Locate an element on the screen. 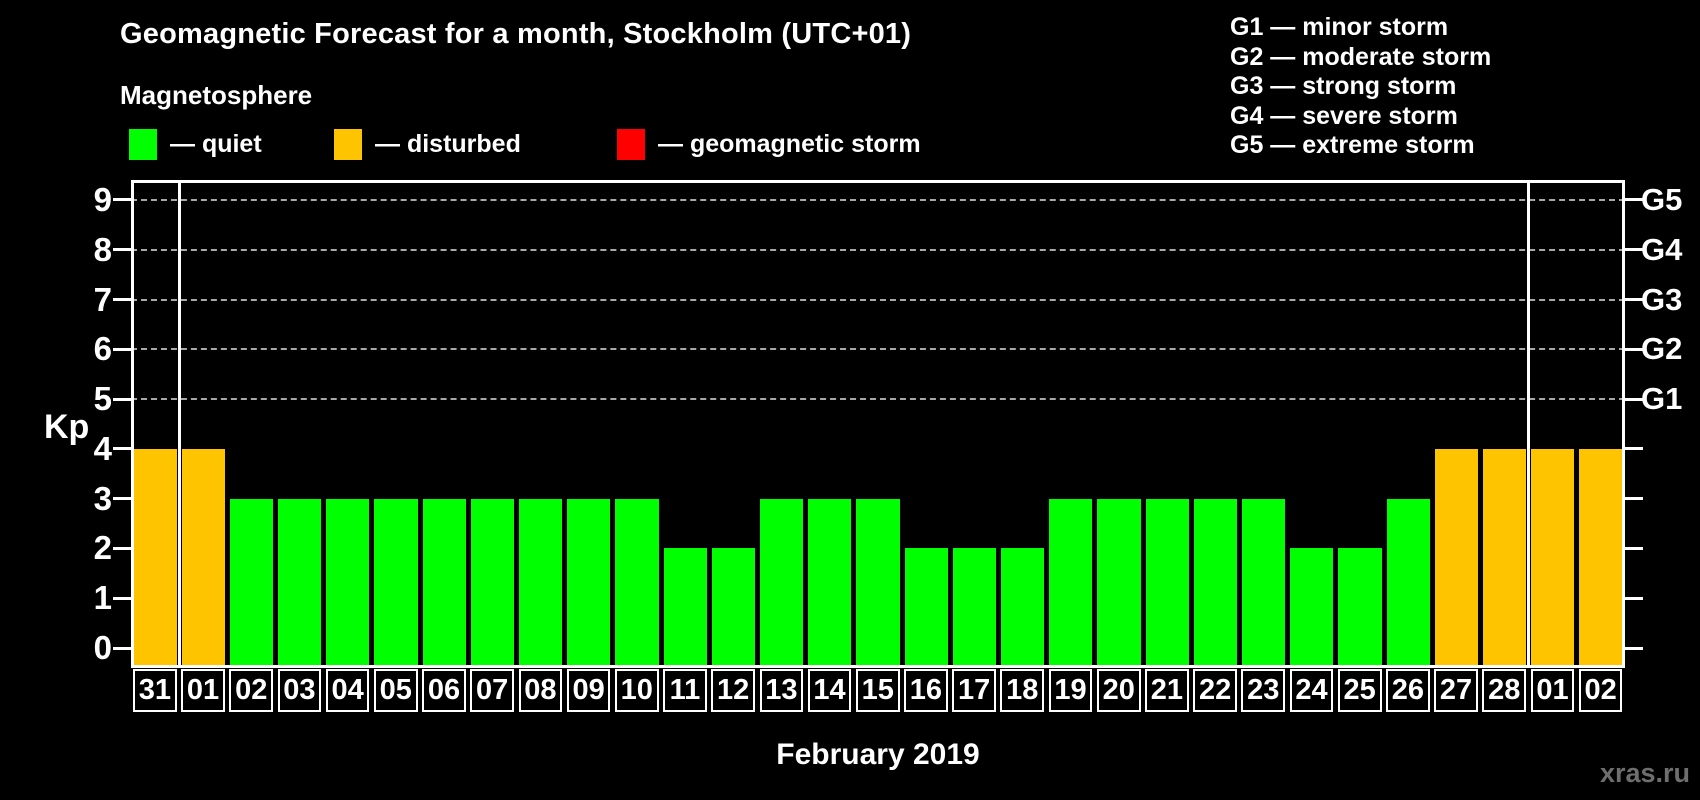 The image size is (1700, 800). day-label-28: 28 is located at coordinates (1504, 690).